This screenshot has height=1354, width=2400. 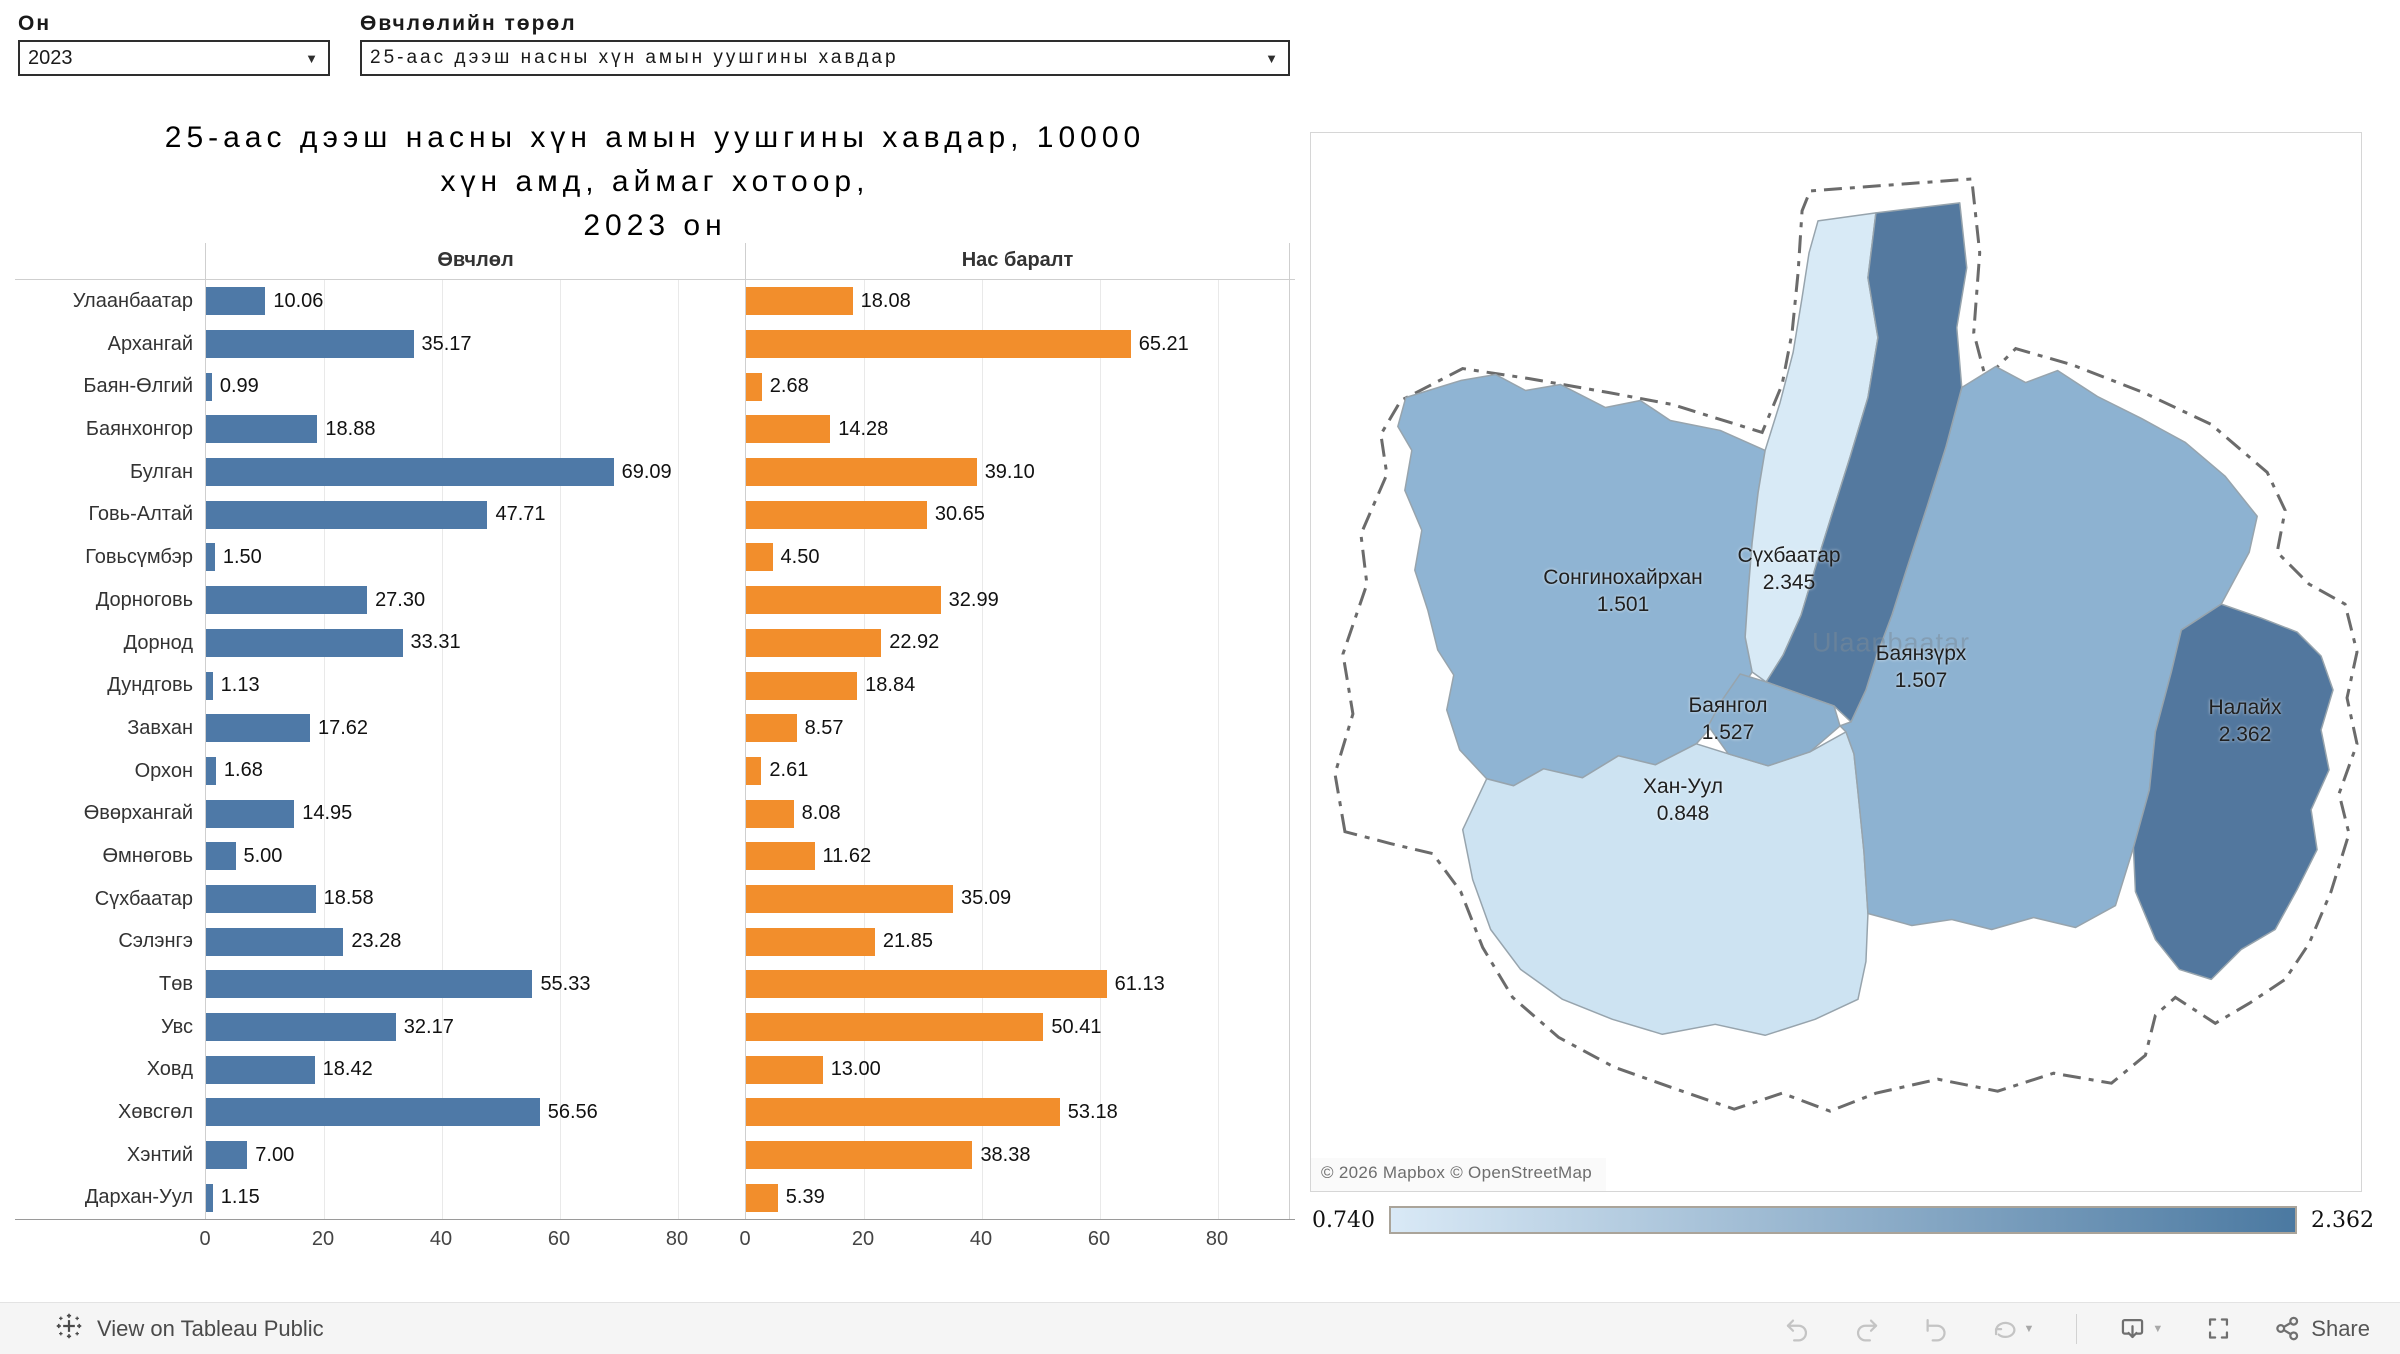 I want to click on panel-header-ovchlol: Өвчлөл, so click(x=475, y=261).